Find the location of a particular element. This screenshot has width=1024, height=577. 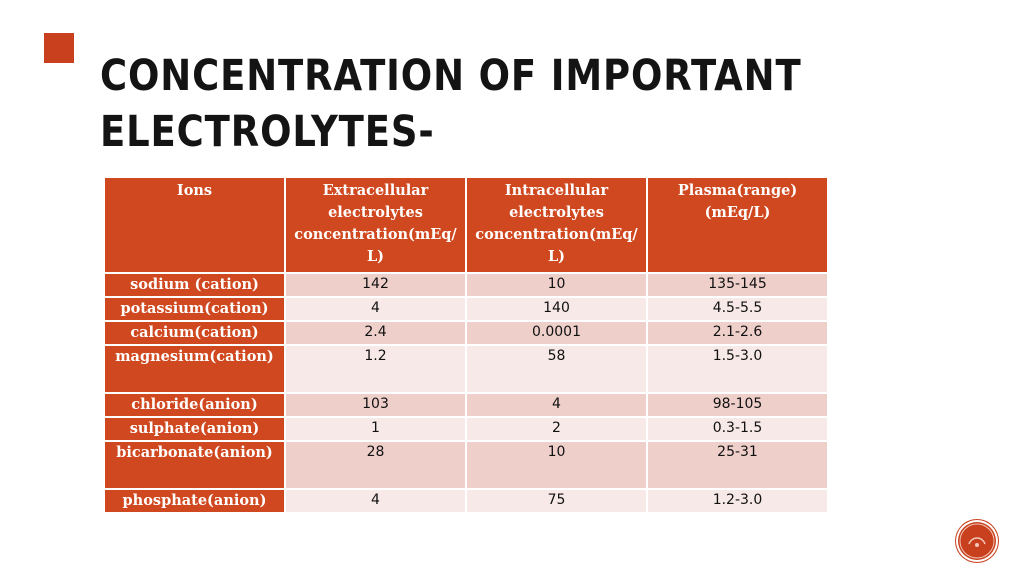

logo-mark-icon is located at coordinates (977, 541).